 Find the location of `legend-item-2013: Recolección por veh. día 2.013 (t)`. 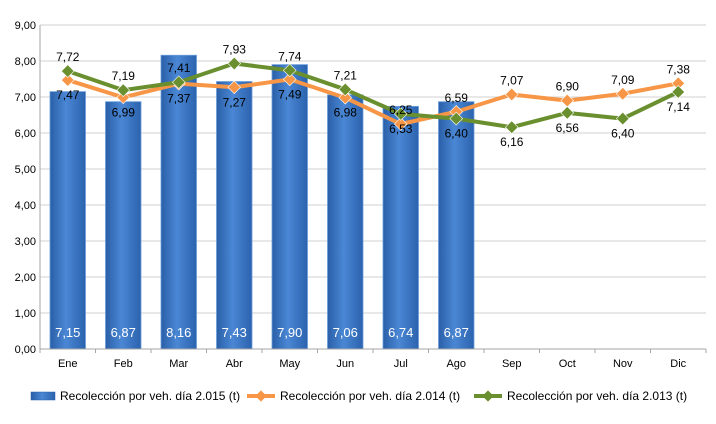

legend-item-2013: Recolección por veh. día 2.013 (t) is located at coordinates (580, 396).